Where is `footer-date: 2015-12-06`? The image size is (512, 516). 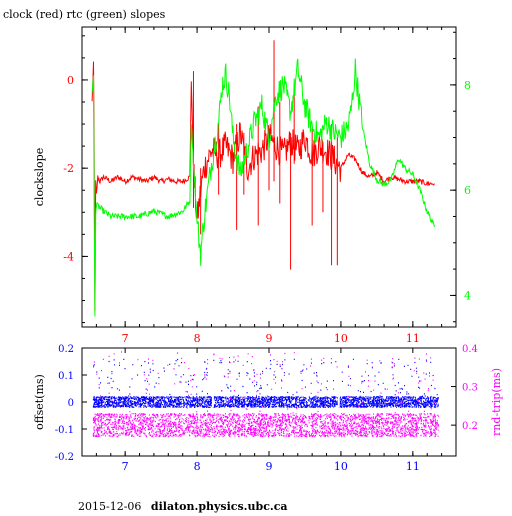 footer-date: 2015-12-06 is located at coordinates (110, 506).